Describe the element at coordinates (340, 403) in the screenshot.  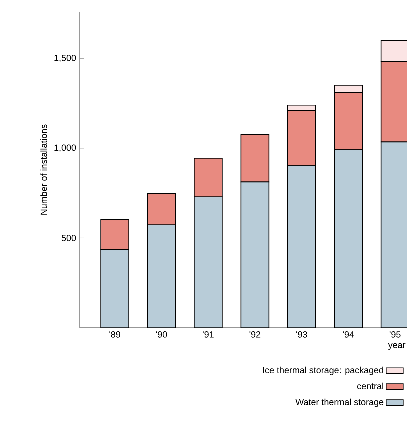
I see `legend-label: Water thermal storage` at that location.